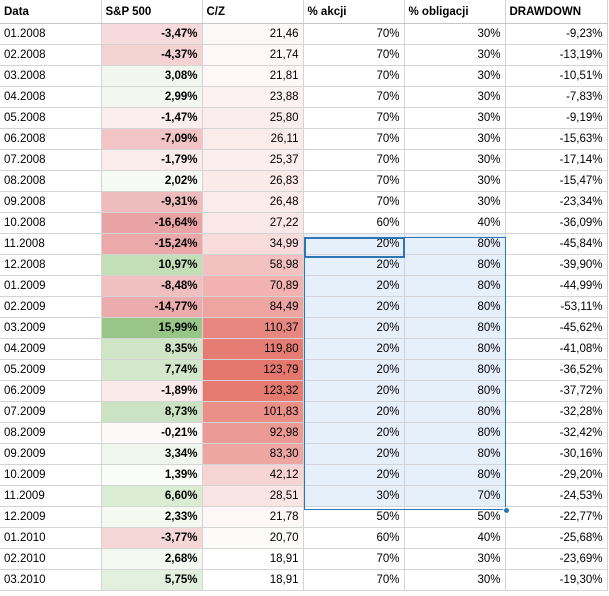 The image size is (609, 596). I want to click on cell-drawdown: -13,19%, so click(556, 55).